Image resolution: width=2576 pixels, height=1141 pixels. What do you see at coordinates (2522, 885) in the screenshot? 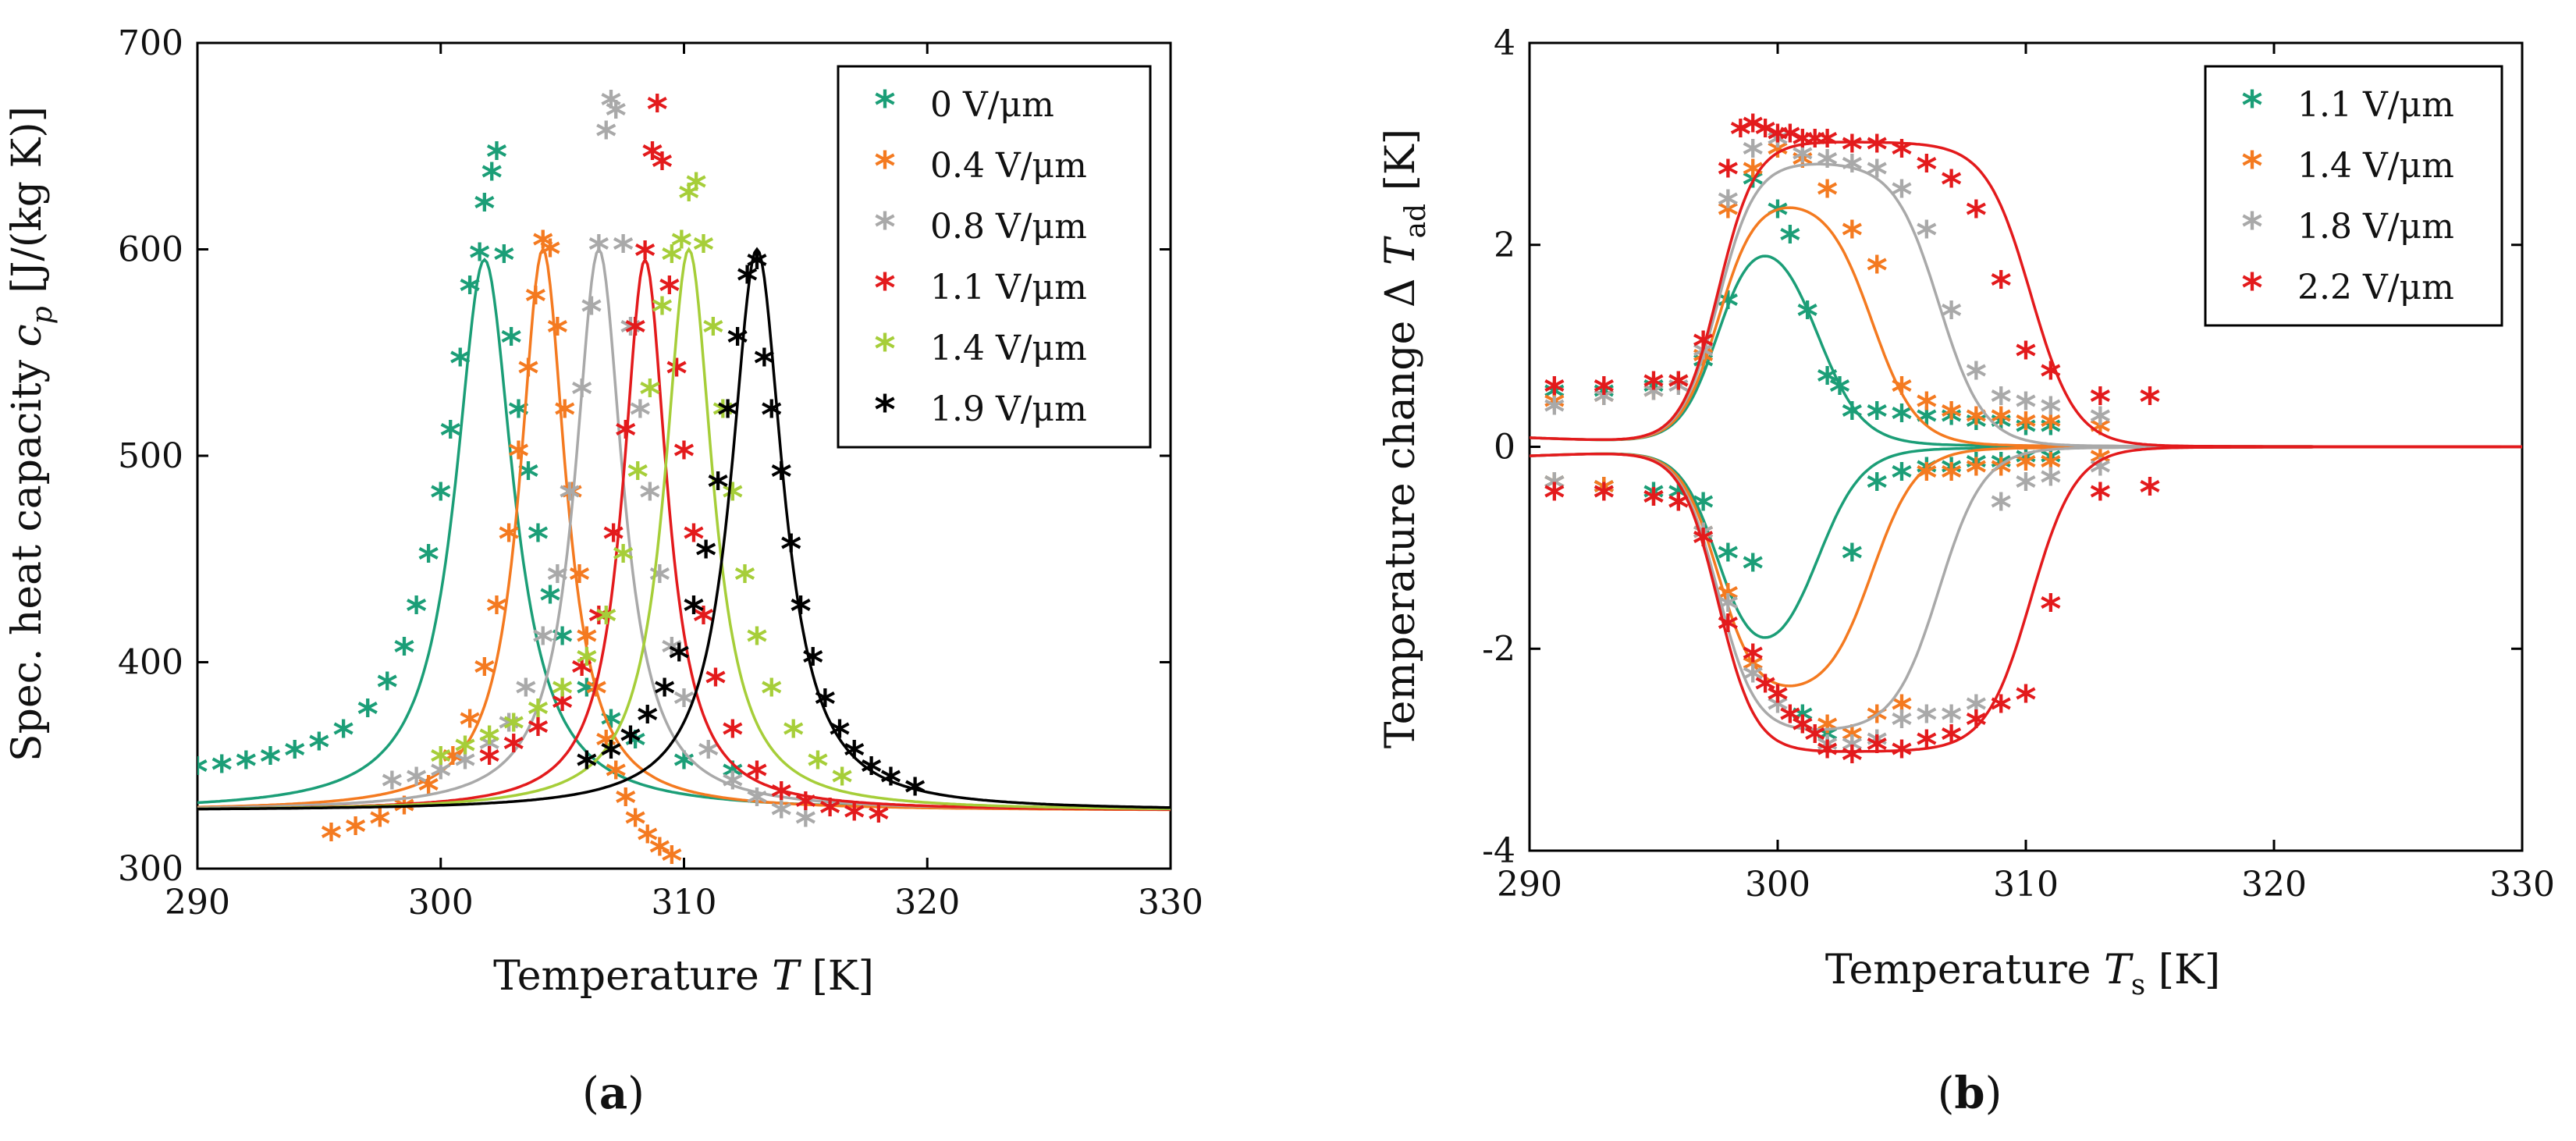
I see `panel-b-x-tick-label: 330` at bounding box center [2522, 885].